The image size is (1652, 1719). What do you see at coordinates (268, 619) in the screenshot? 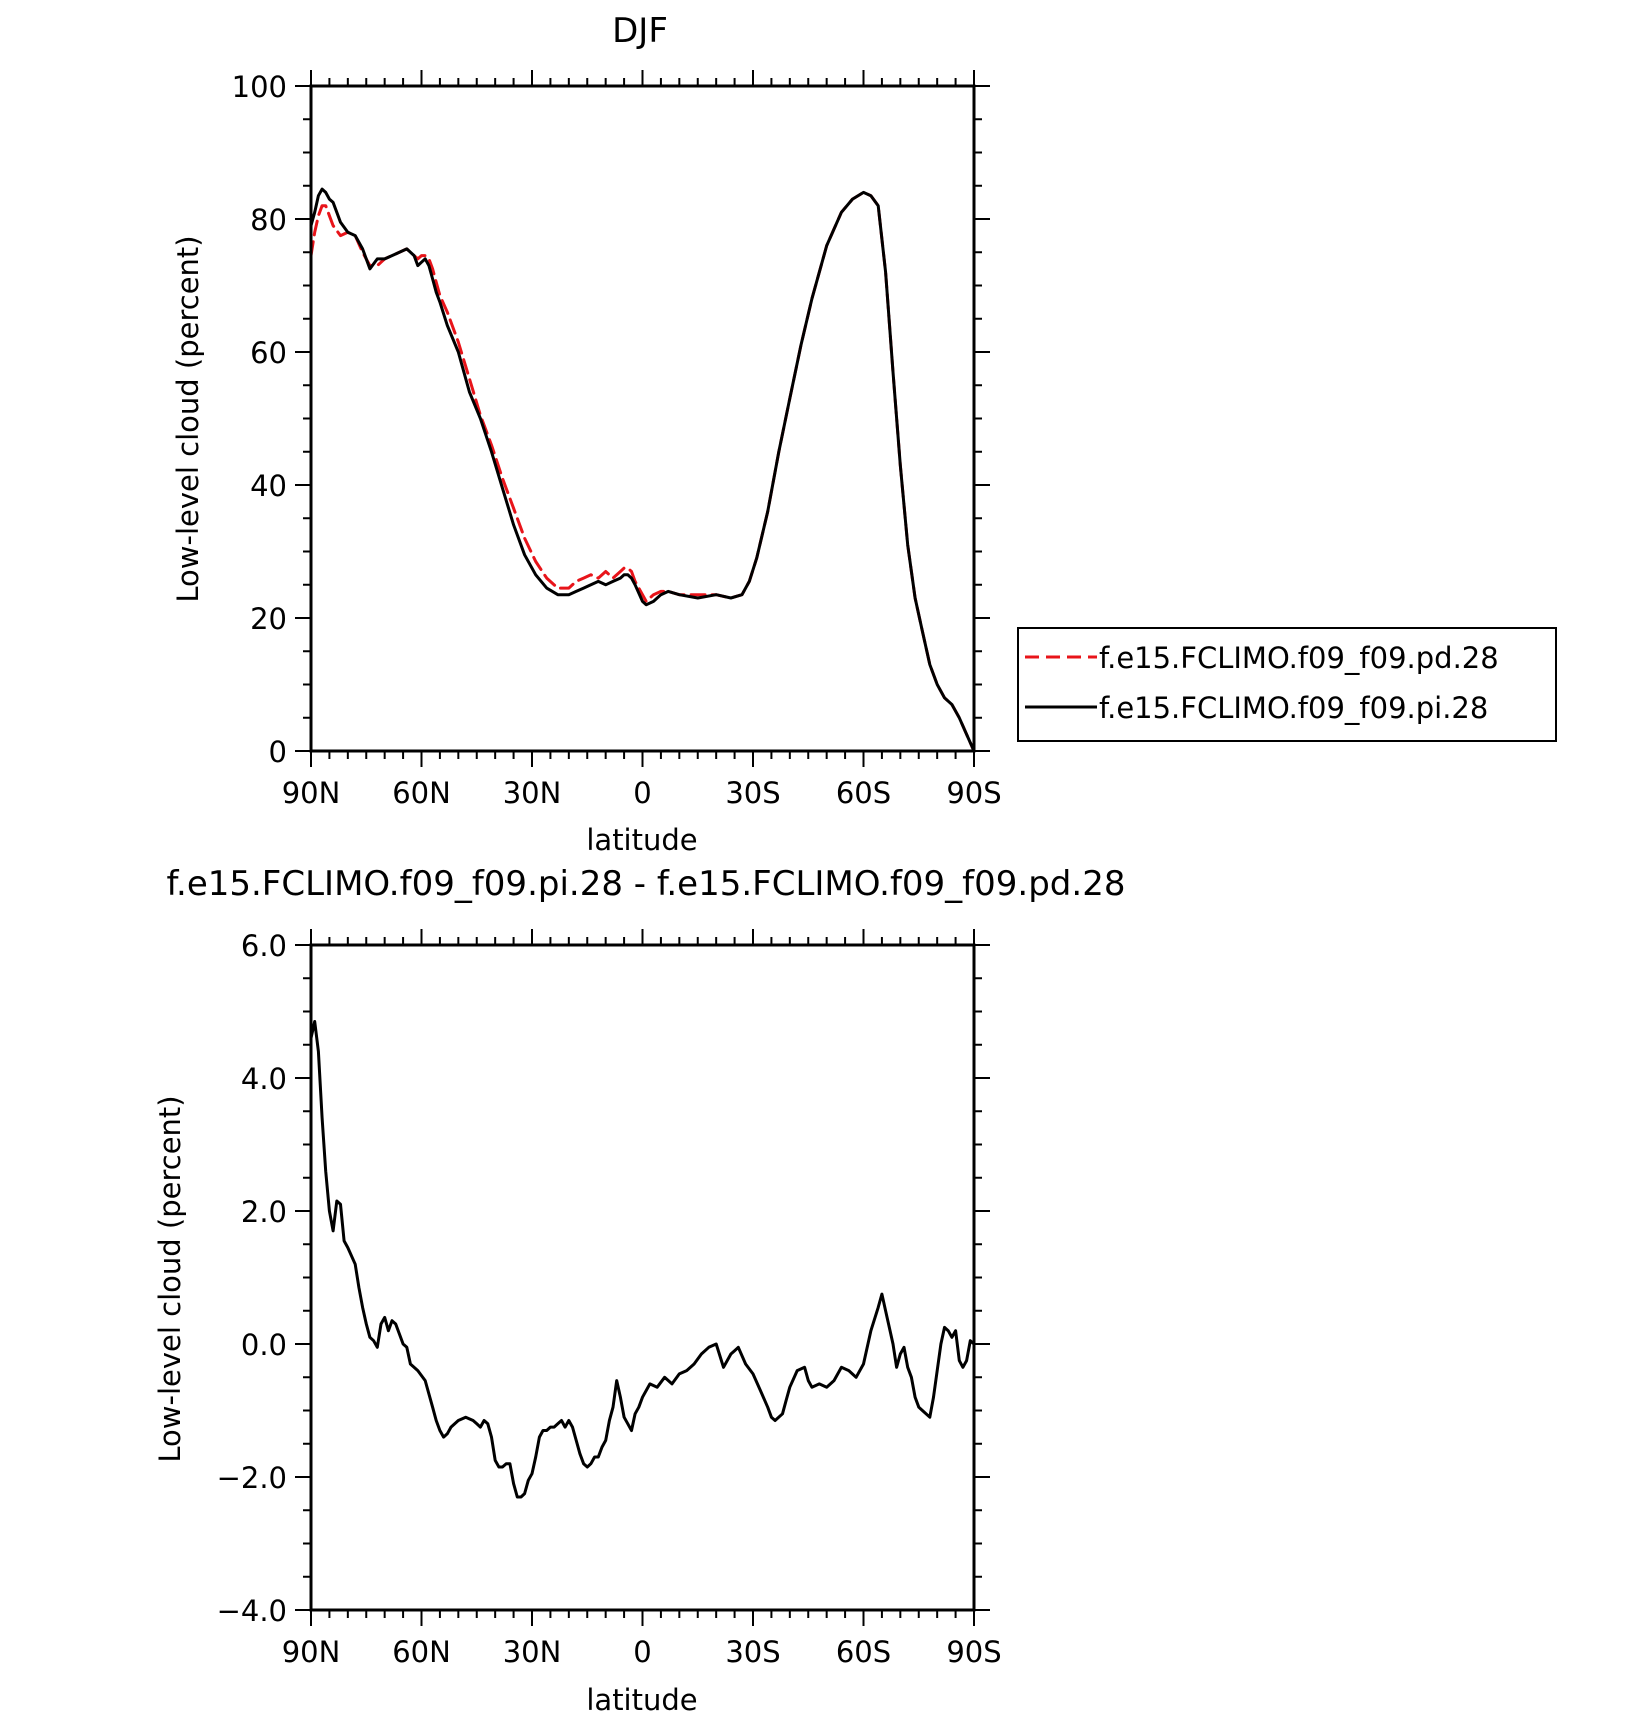
I see `y-tick-label: 20` at bounding box center [268, 619].